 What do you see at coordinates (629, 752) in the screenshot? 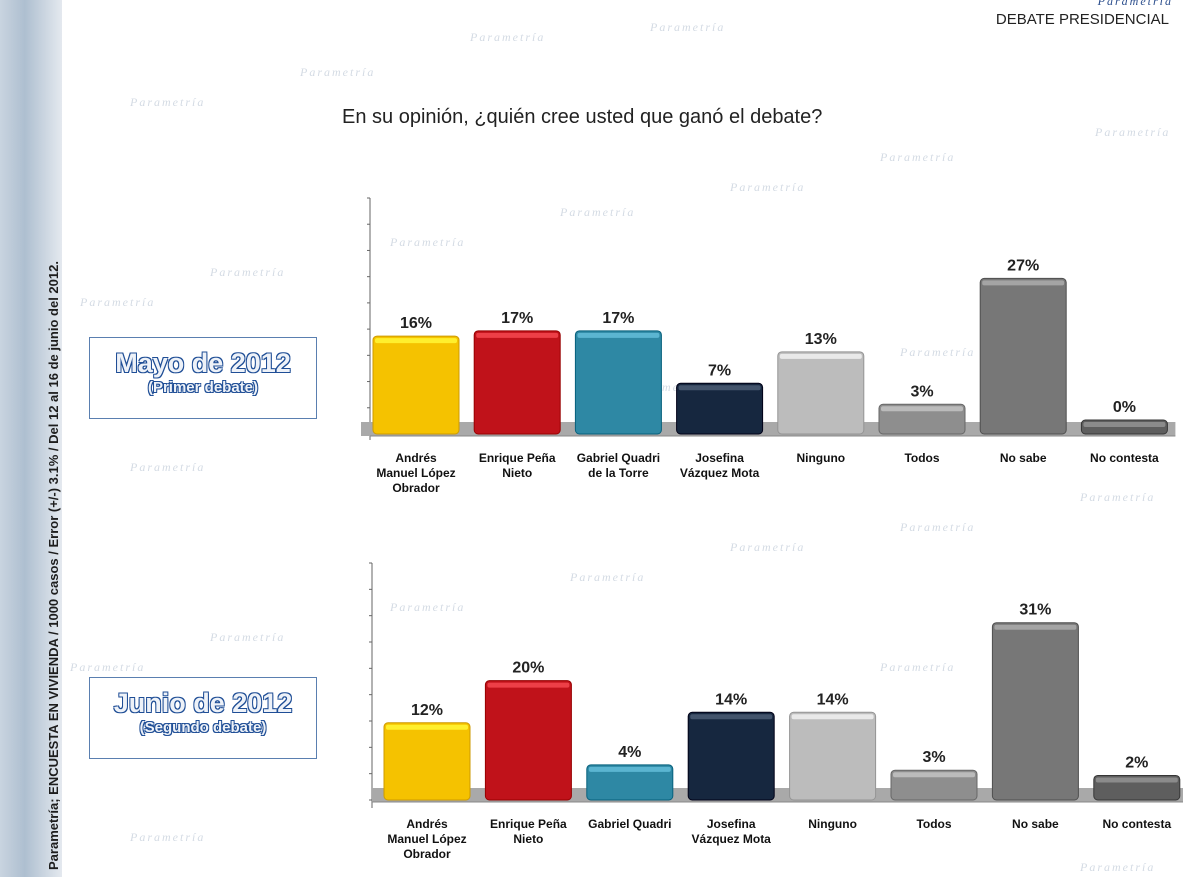
I see `data-label: 4%` at bounding box center [629, 752].